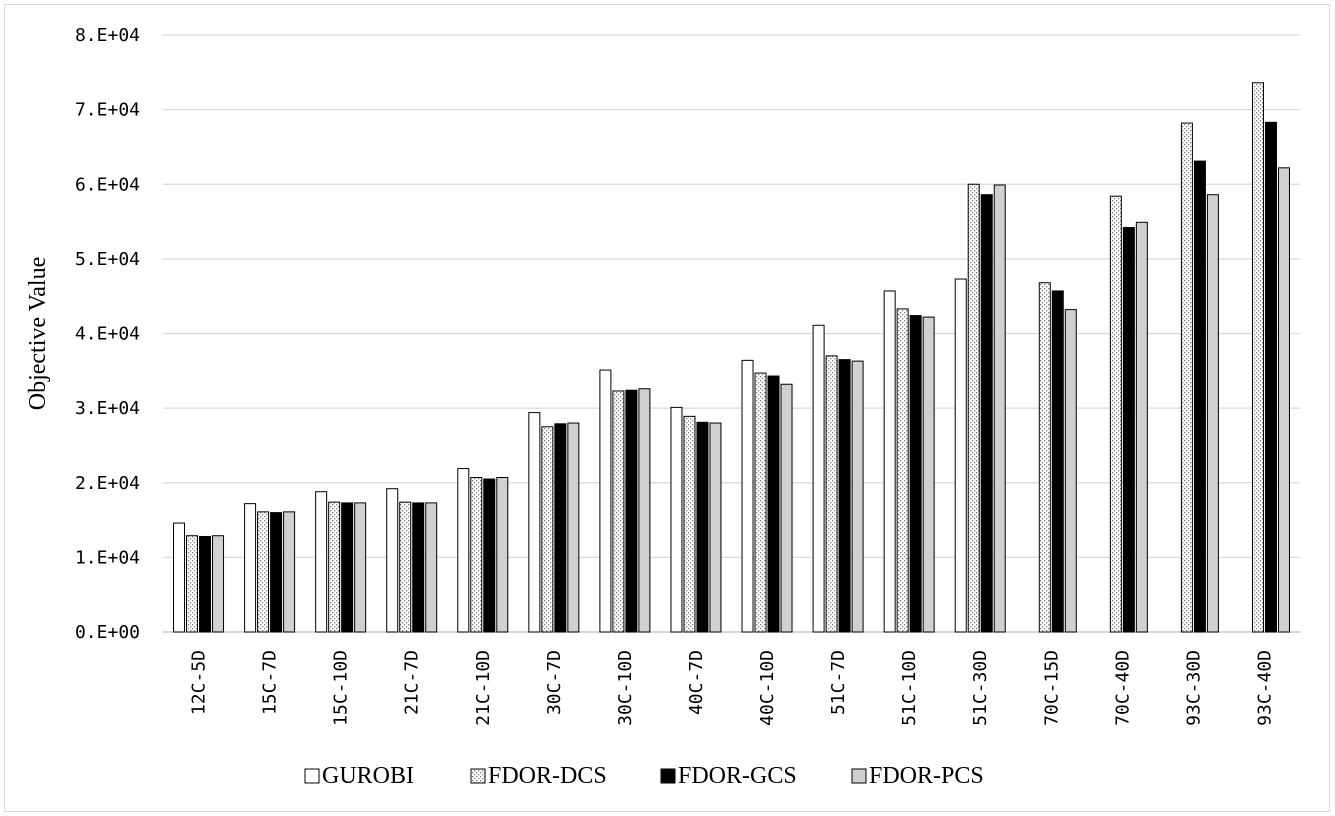 The height and width of the screenshot is (816, 1335). I want to click on bar-fdor-dcs-40c-10d, so click(760, 502).